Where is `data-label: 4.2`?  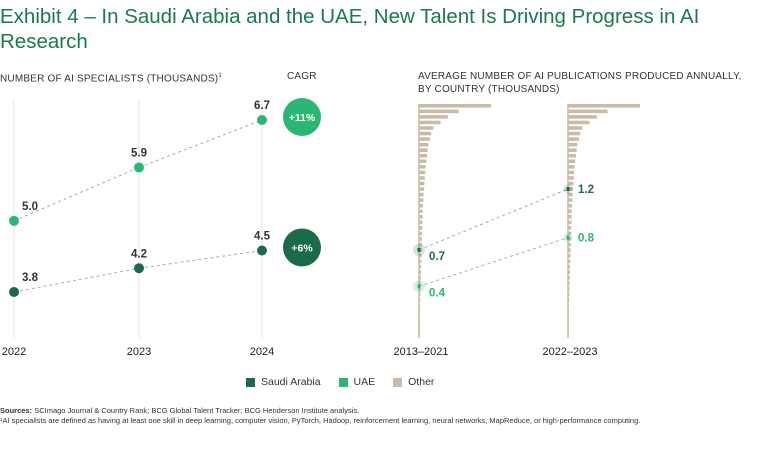
data-label: 4.2 is located at coordinates (139, 254).